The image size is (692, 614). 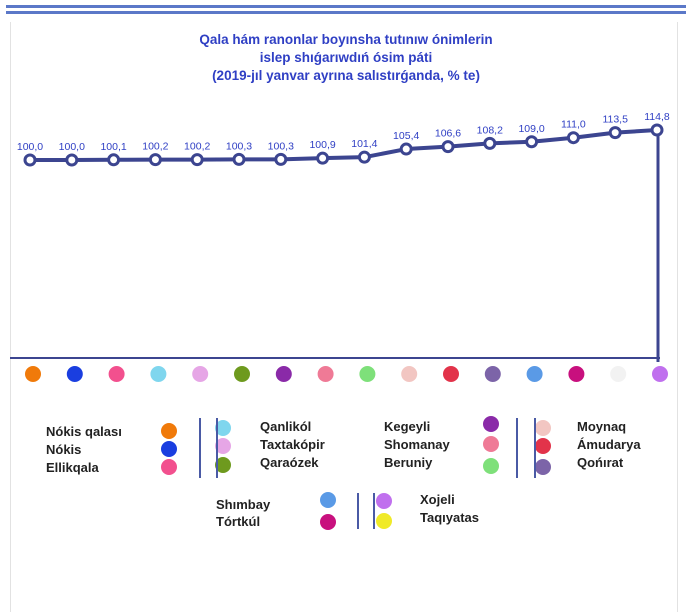 What do you see at coordinates (344, 145) in the screenshot?
I see `series-line` at bounding box center [344, 145].